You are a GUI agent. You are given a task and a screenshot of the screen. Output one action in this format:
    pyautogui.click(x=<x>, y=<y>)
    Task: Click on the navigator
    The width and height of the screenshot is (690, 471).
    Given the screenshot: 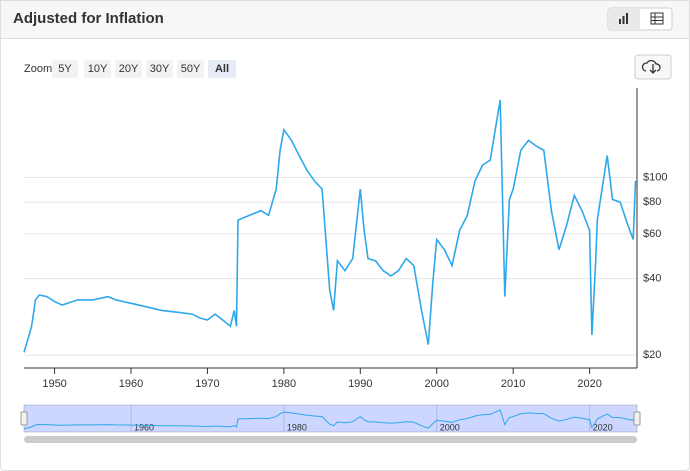 What is the action you would take?
    pyautogui.click(x=330, y=418)
    